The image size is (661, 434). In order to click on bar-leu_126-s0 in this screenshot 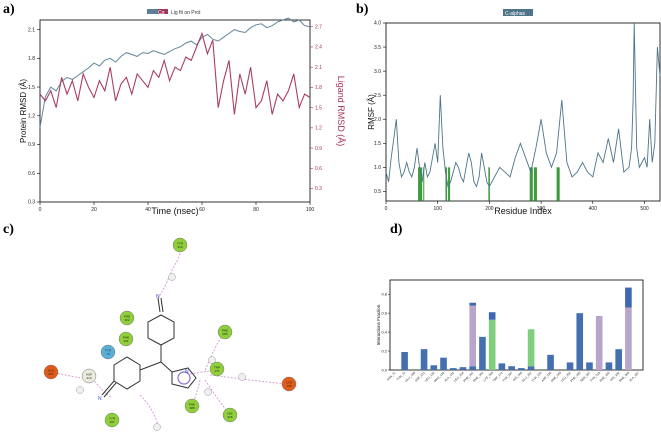, I will do `click(434, 367)`.